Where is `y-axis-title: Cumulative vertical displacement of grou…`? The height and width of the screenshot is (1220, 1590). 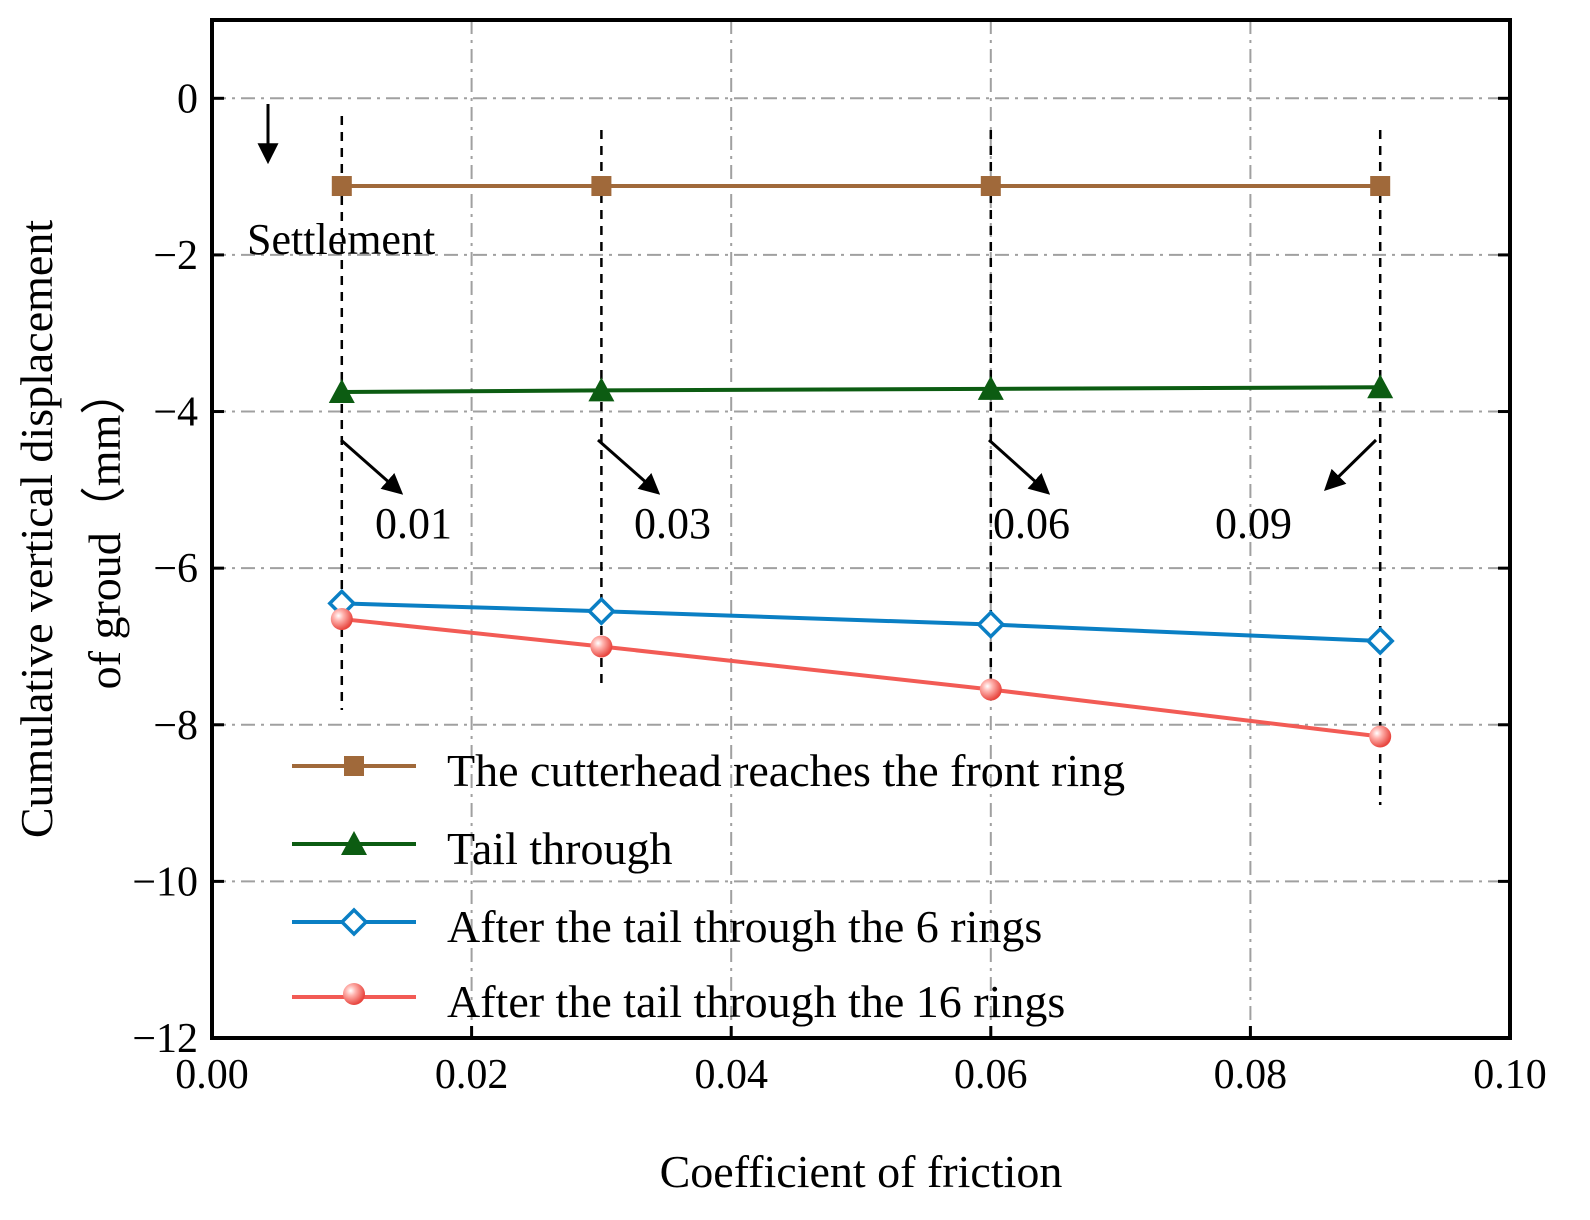
y-axis-title: Cumulative vertical displacement of grou… is located at coordinates (70, 529).